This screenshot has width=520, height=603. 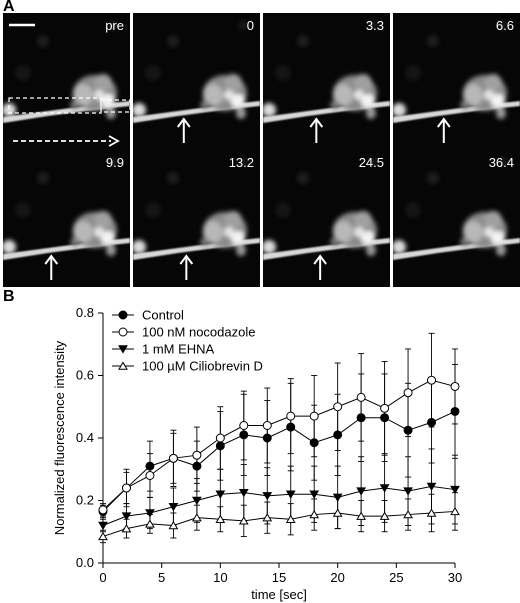 I want to click on micrograph-frame: 36.4, so click(x=456, y=218).